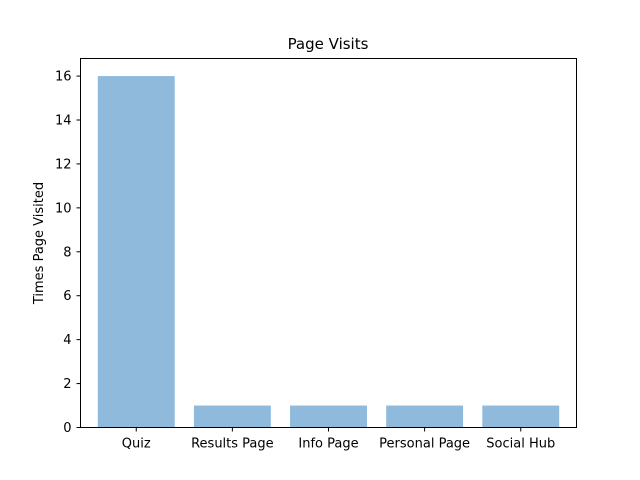  I want to click on y-tick-label: 8, so click(67, 252).